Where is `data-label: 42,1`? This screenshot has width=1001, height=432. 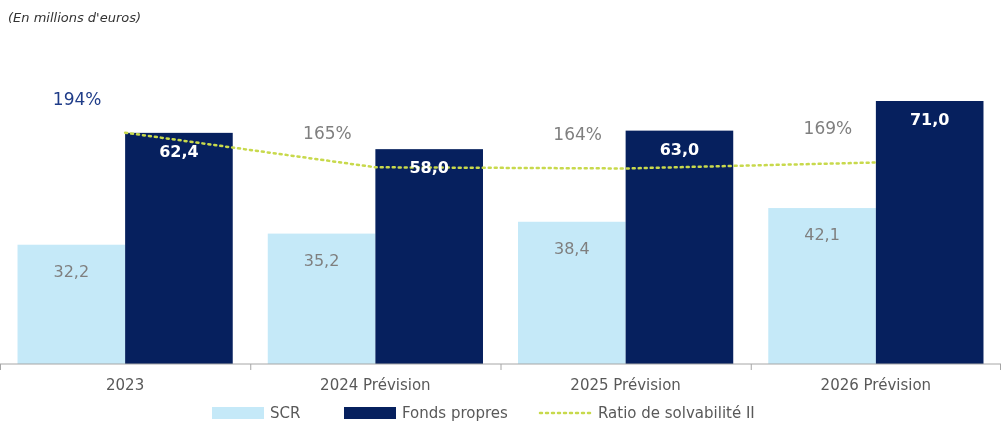
data-label: 42,1 is located at coordinates (822, 235).